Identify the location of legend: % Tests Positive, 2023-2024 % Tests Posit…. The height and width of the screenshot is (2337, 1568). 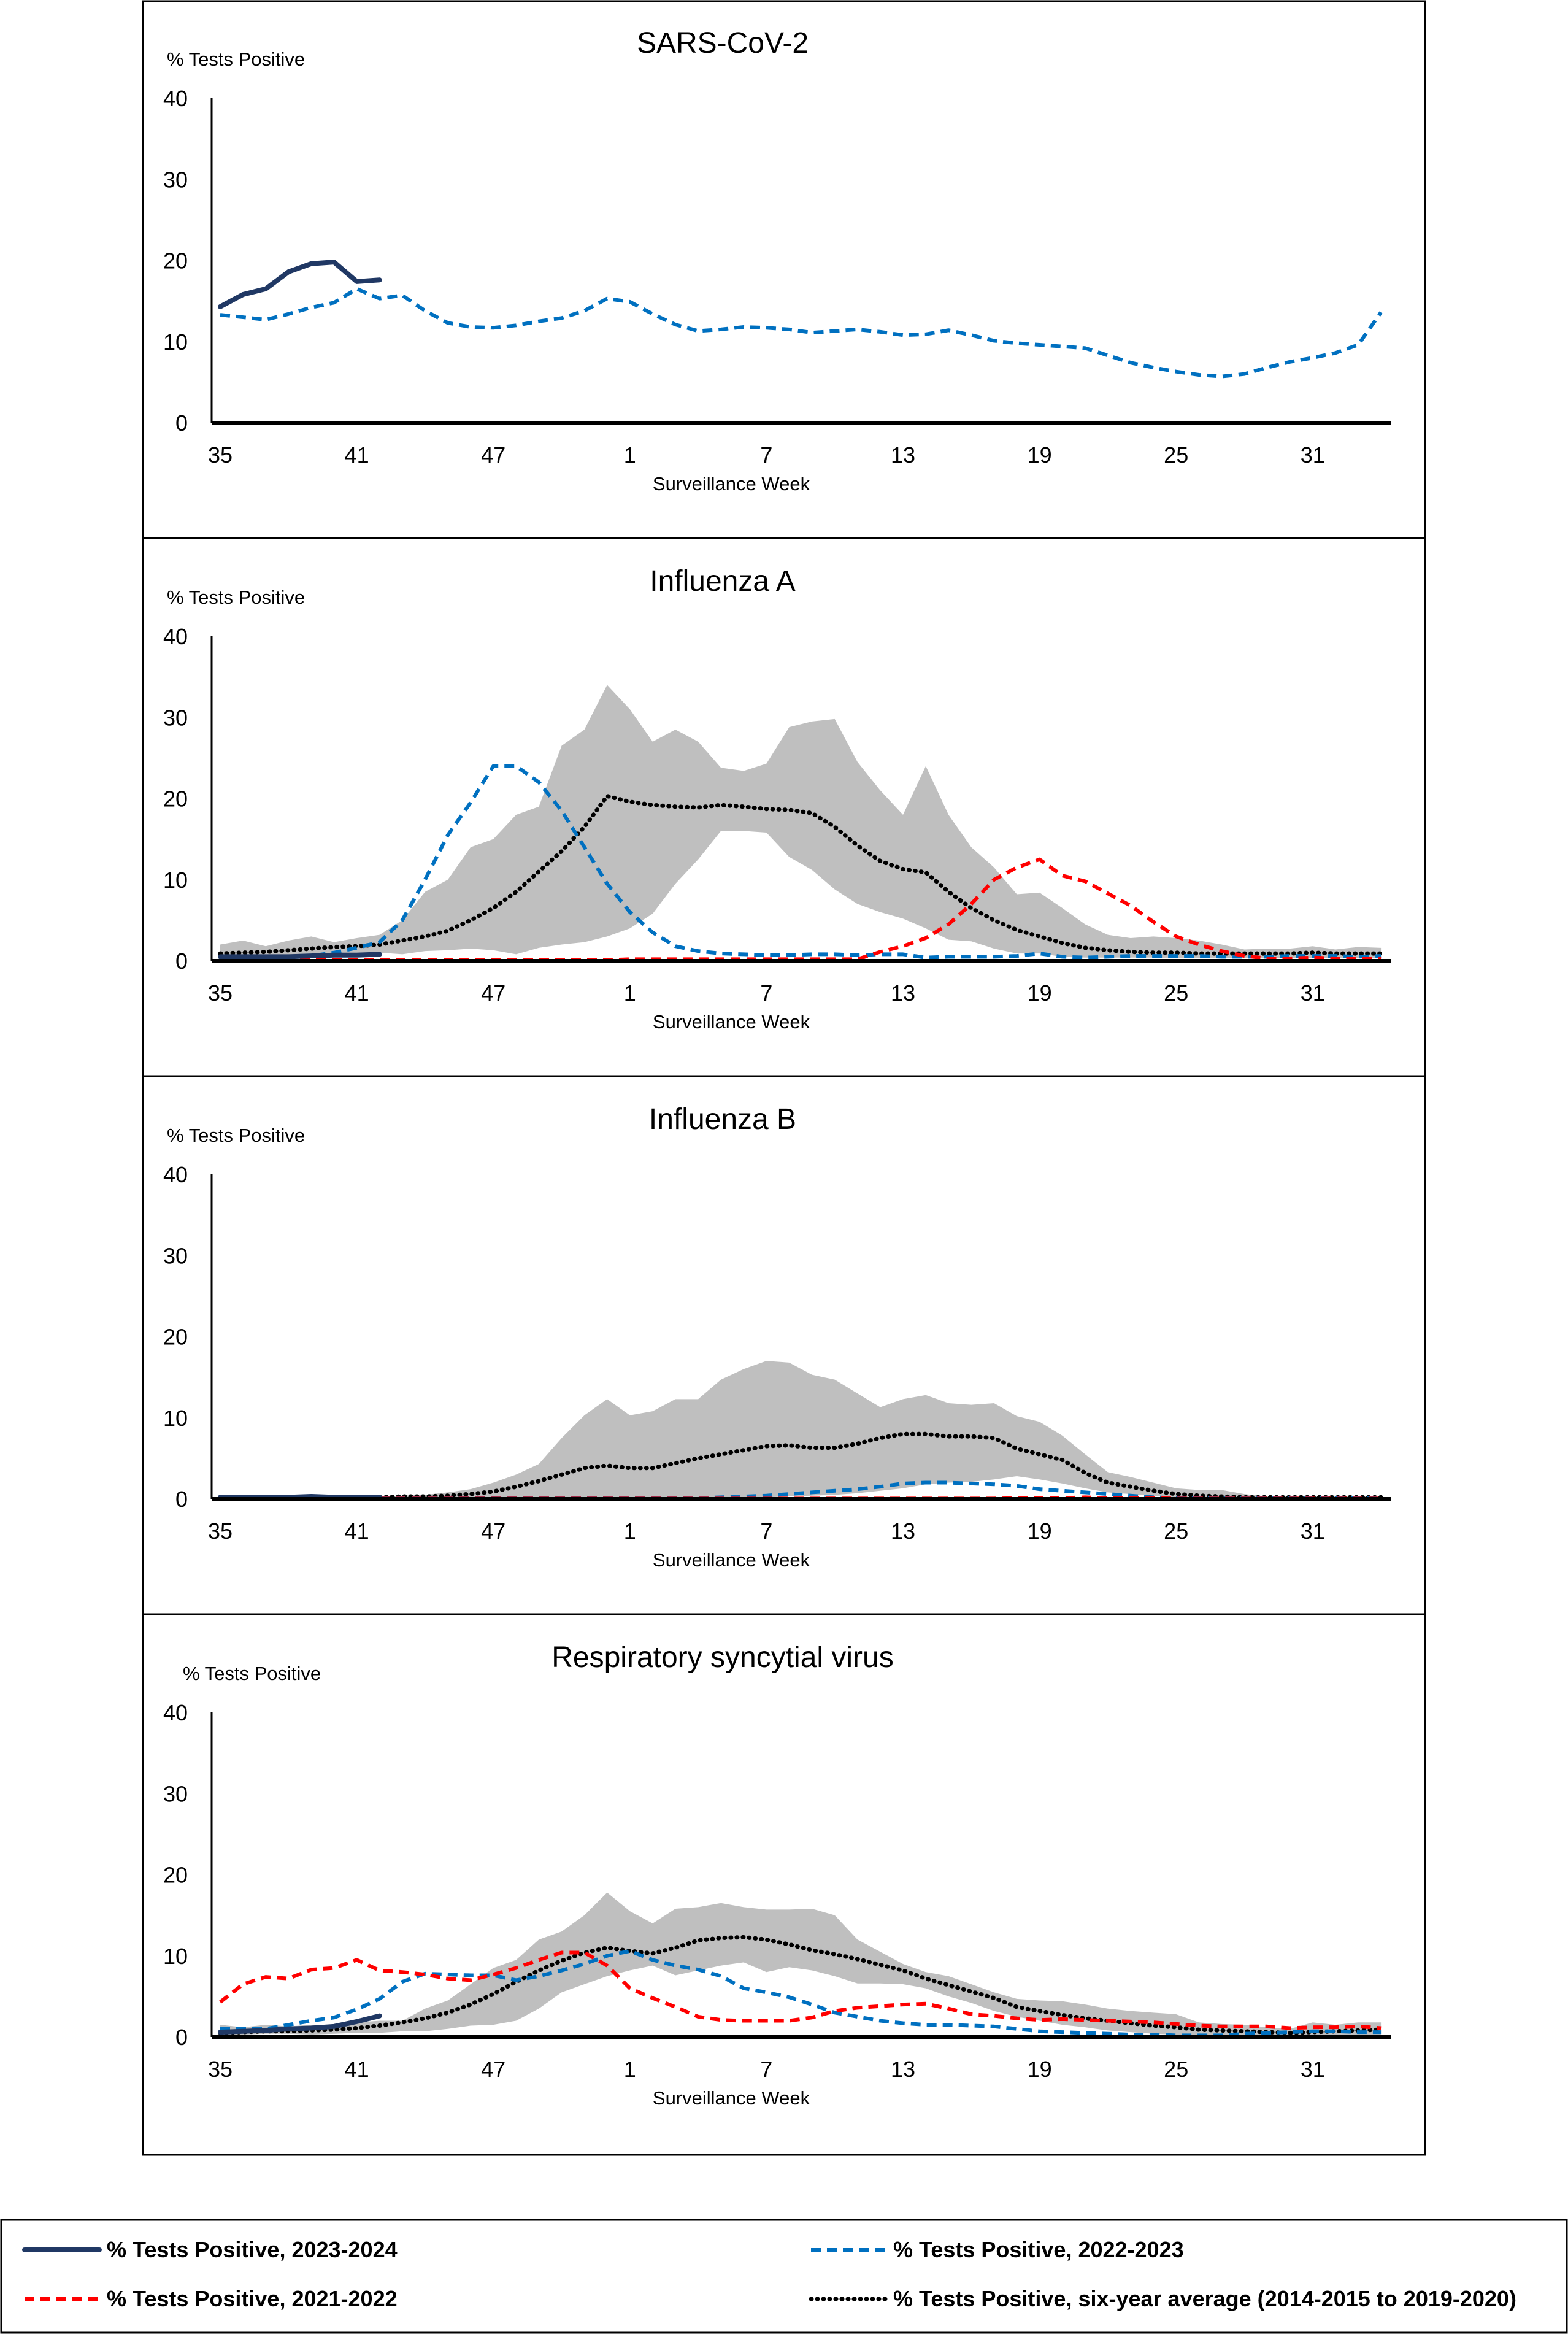
(784, 2276).